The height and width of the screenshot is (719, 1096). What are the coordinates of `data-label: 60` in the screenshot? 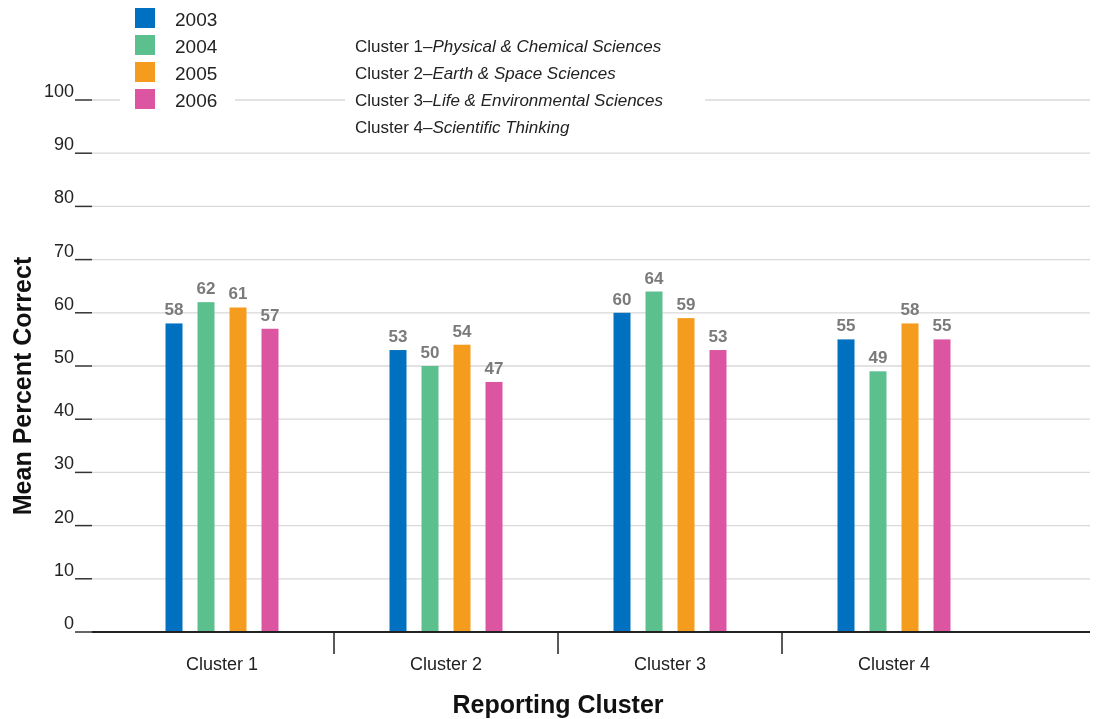 It's located at (622, 299).